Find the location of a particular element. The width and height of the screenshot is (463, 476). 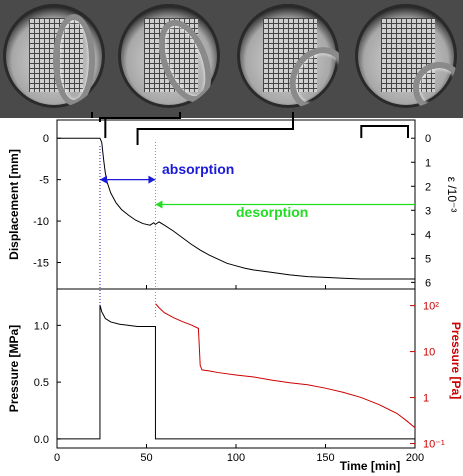

x-tick-label: 0 is located at coordinates (57, 458).